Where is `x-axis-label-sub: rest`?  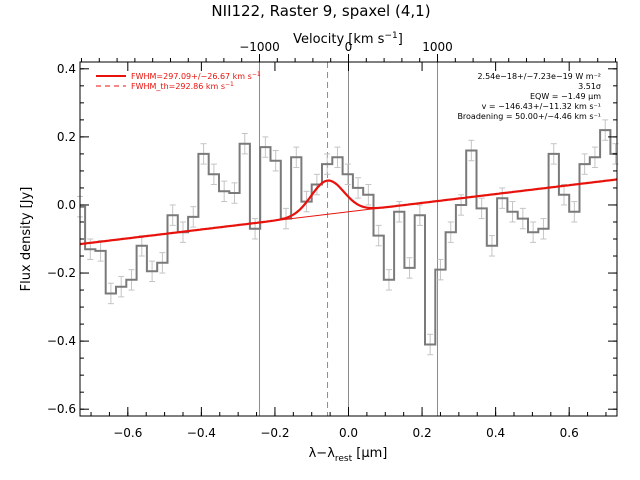 x-axis-label-sub: rest is located at coordinates (344, 459).